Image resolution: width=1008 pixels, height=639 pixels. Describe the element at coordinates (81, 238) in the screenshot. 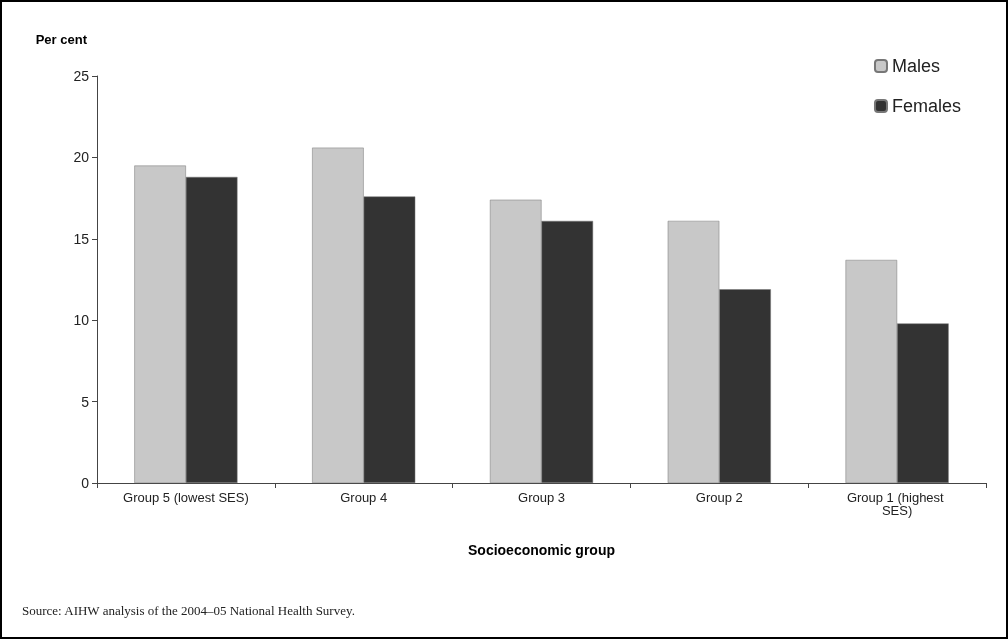

I see `y-tick-label: 15` at that location.